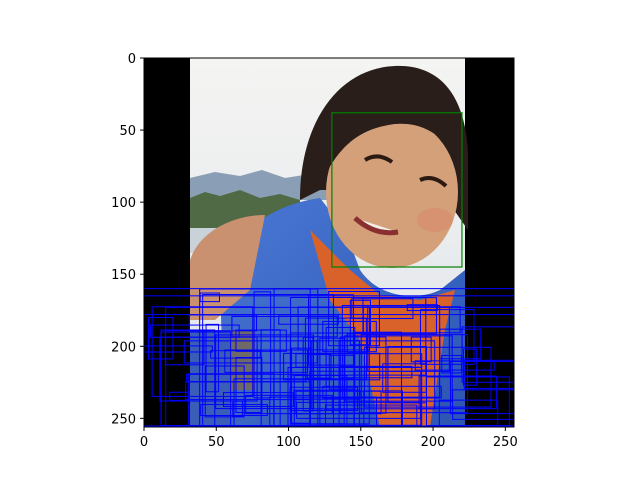  I want to click on y-tick-label: 100, so click(123, 203).